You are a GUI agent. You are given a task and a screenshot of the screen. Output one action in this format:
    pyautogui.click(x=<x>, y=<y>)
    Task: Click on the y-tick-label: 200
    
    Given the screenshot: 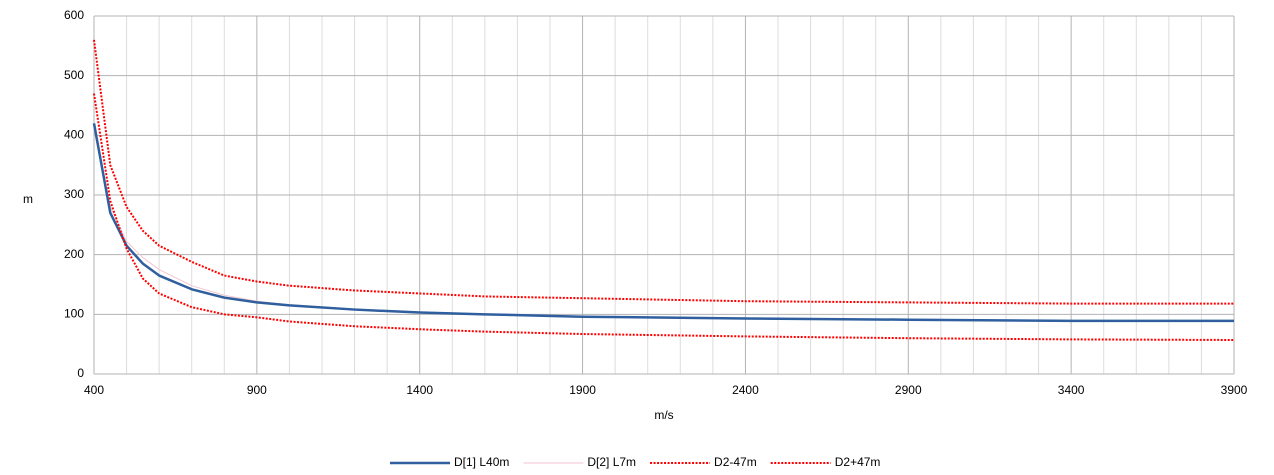 What is the action you would take?
    pyautogui.click(x=74, y=254)
    